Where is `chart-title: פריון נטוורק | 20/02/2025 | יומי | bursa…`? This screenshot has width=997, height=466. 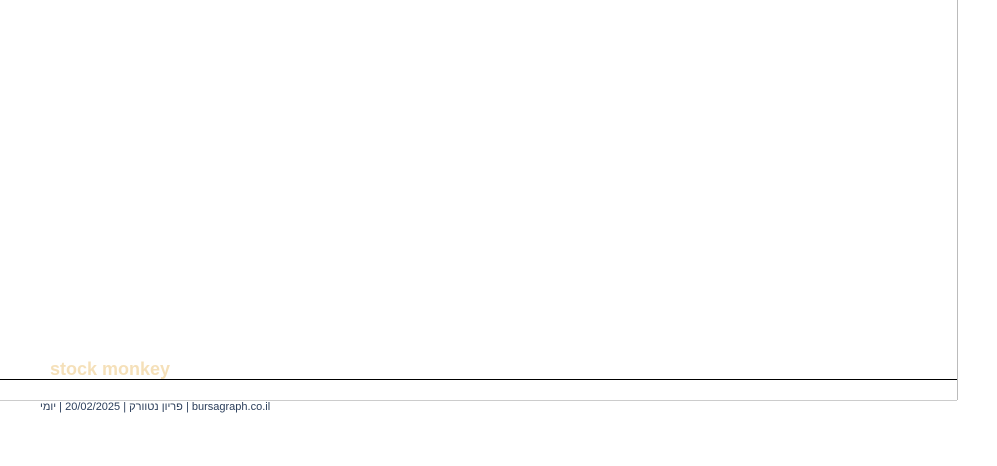 chart-title: פריון נטוורק | 20/02/2025 | יומי | bursa… is located at coordinates (155, 407).